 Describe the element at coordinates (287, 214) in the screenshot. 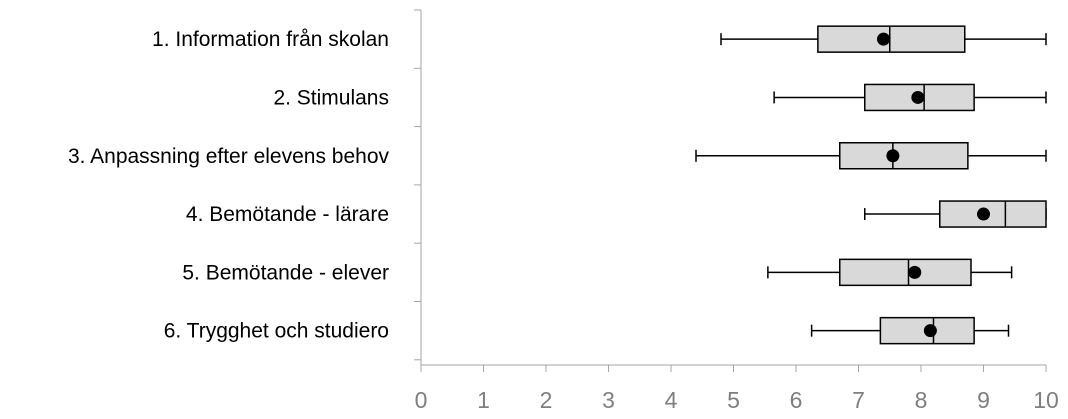

I see `category-label: 4. Bemötande - lärare` at that location.